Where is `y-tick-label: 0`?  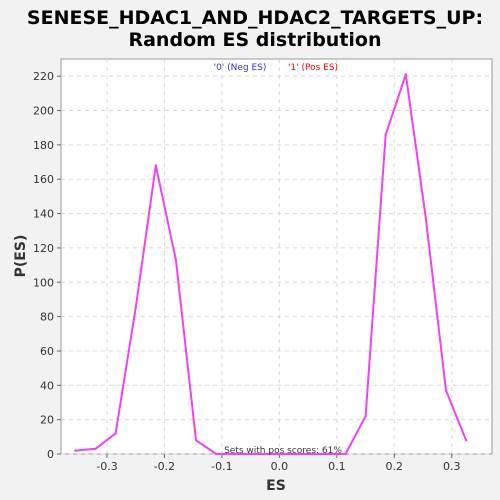
y-tick-label: 0 is located at coordinates (50, 454).